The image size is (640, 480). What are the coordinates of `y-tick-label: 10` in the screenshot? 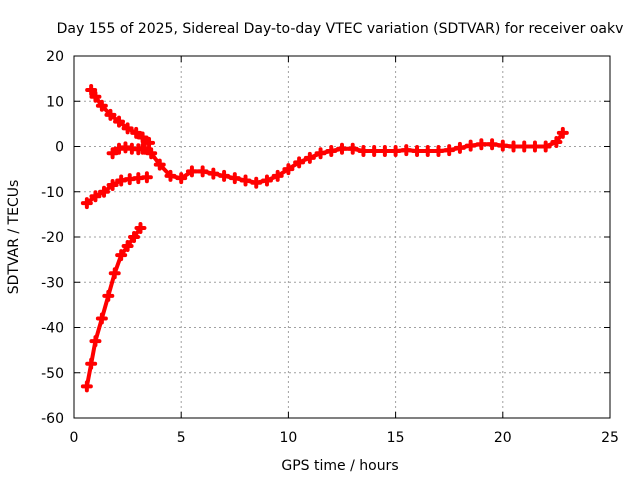 It's located at (55, 102).